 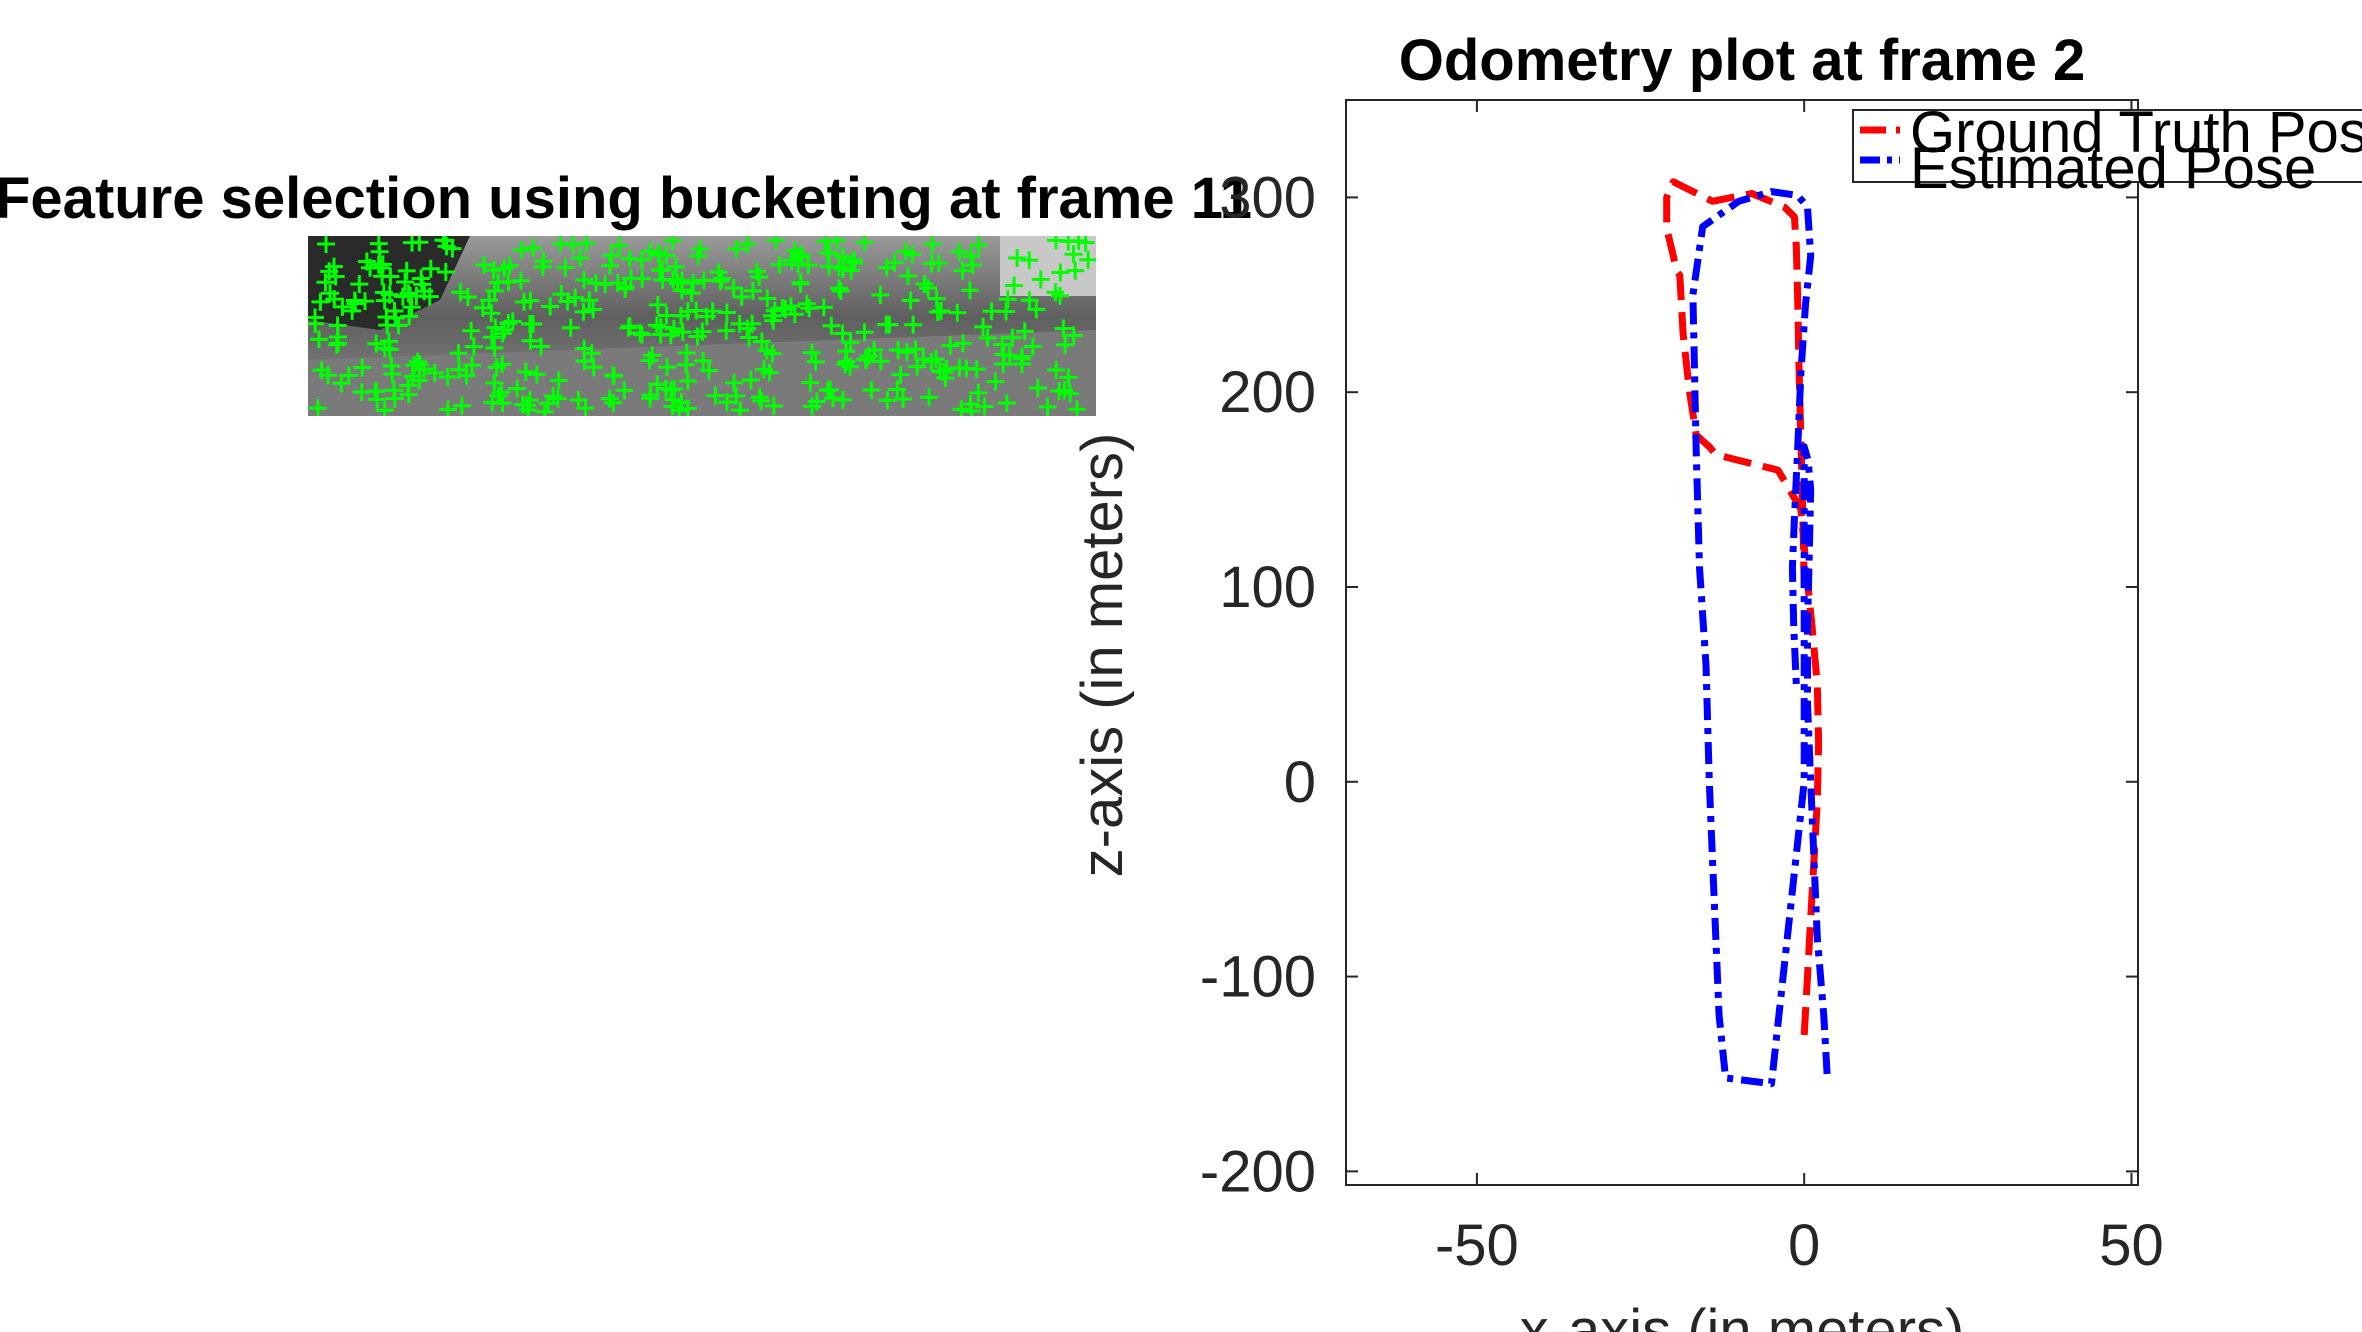 I want to click on y-tick-label: -200, so click(x=1258, y=1171).